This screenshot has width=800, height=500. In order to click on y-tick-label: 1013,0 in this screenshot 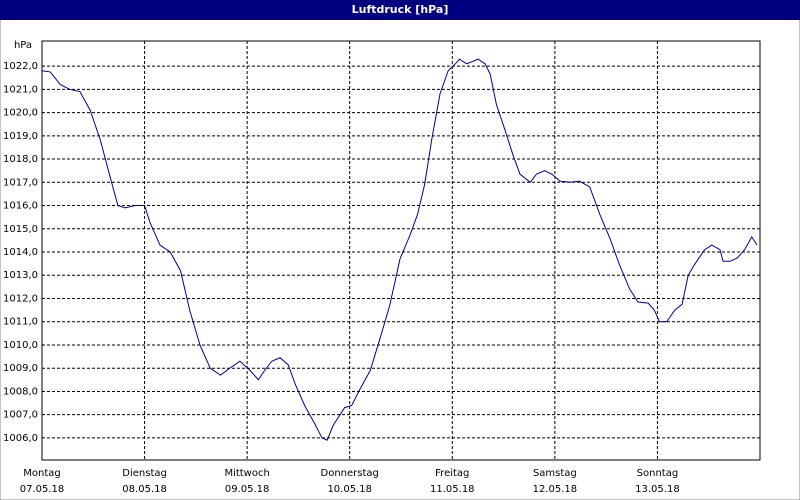, I will do `click(20, 275)`.